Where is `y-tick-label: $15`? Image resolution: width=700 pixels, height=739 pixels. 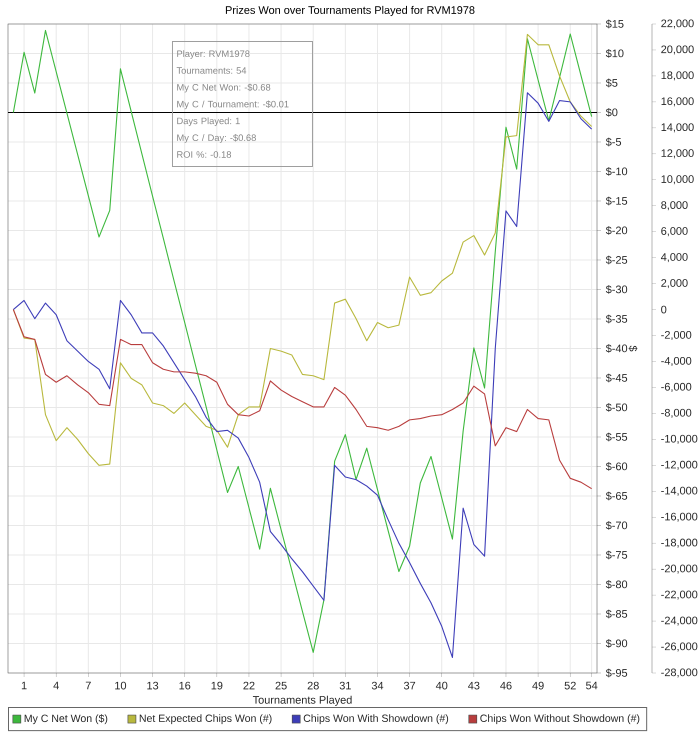 y-tick-label: $15 is located at coordinates (615, 24).